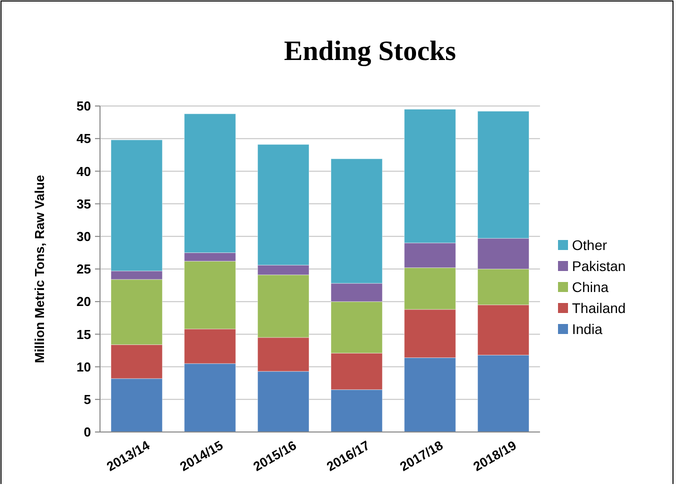 The height and width of the screenshot is (500, 676). What do you see at coordinates (39, 269) in the screenshot?
I see `y-axis-title: Million Metric Tons, Raw Value` at bounding box center [39, 269].